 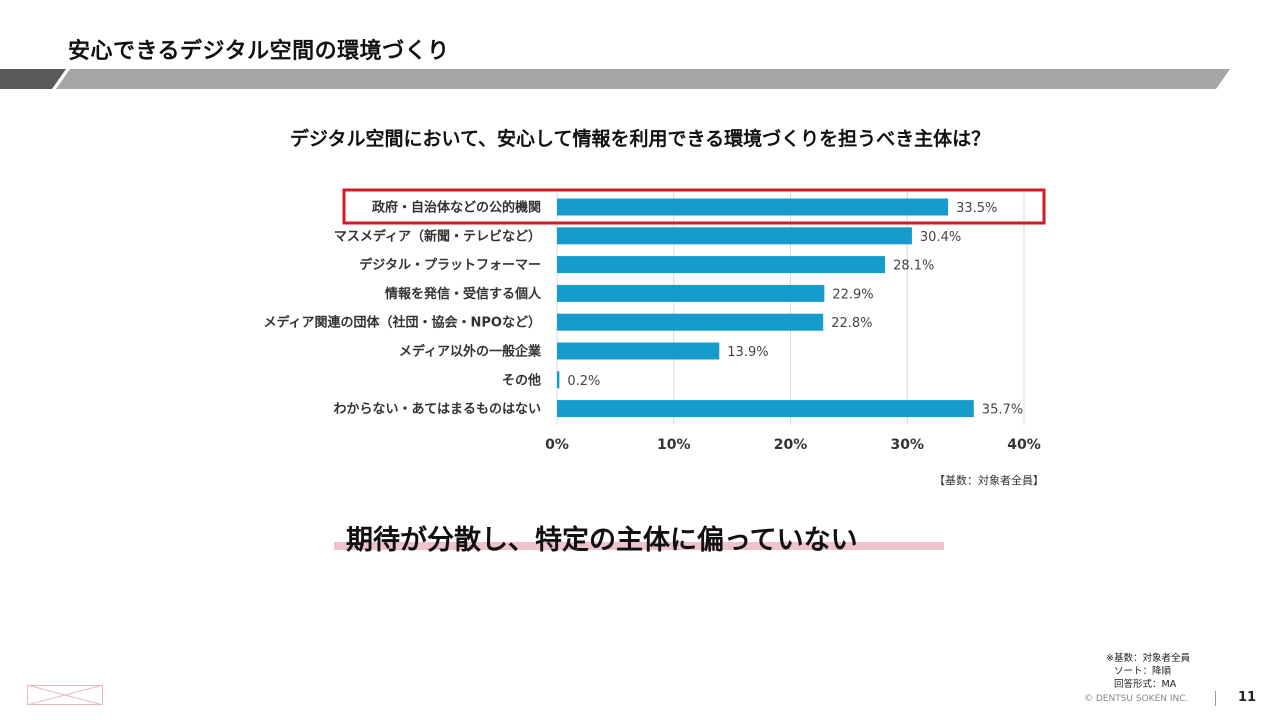 I want to click on highlight-box, so click(x=694, y=206).